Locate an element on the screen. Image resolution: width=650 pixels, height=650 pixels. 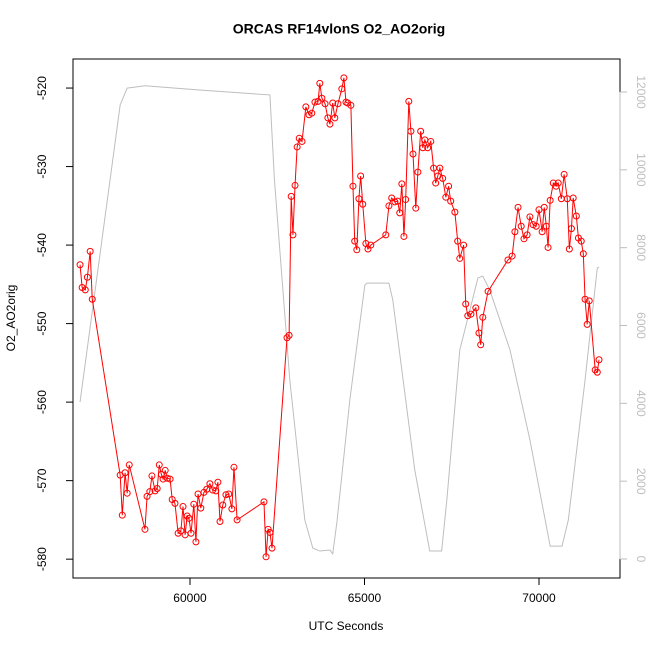
y2-tick-label: 0 is located at coordinates (641, 559).